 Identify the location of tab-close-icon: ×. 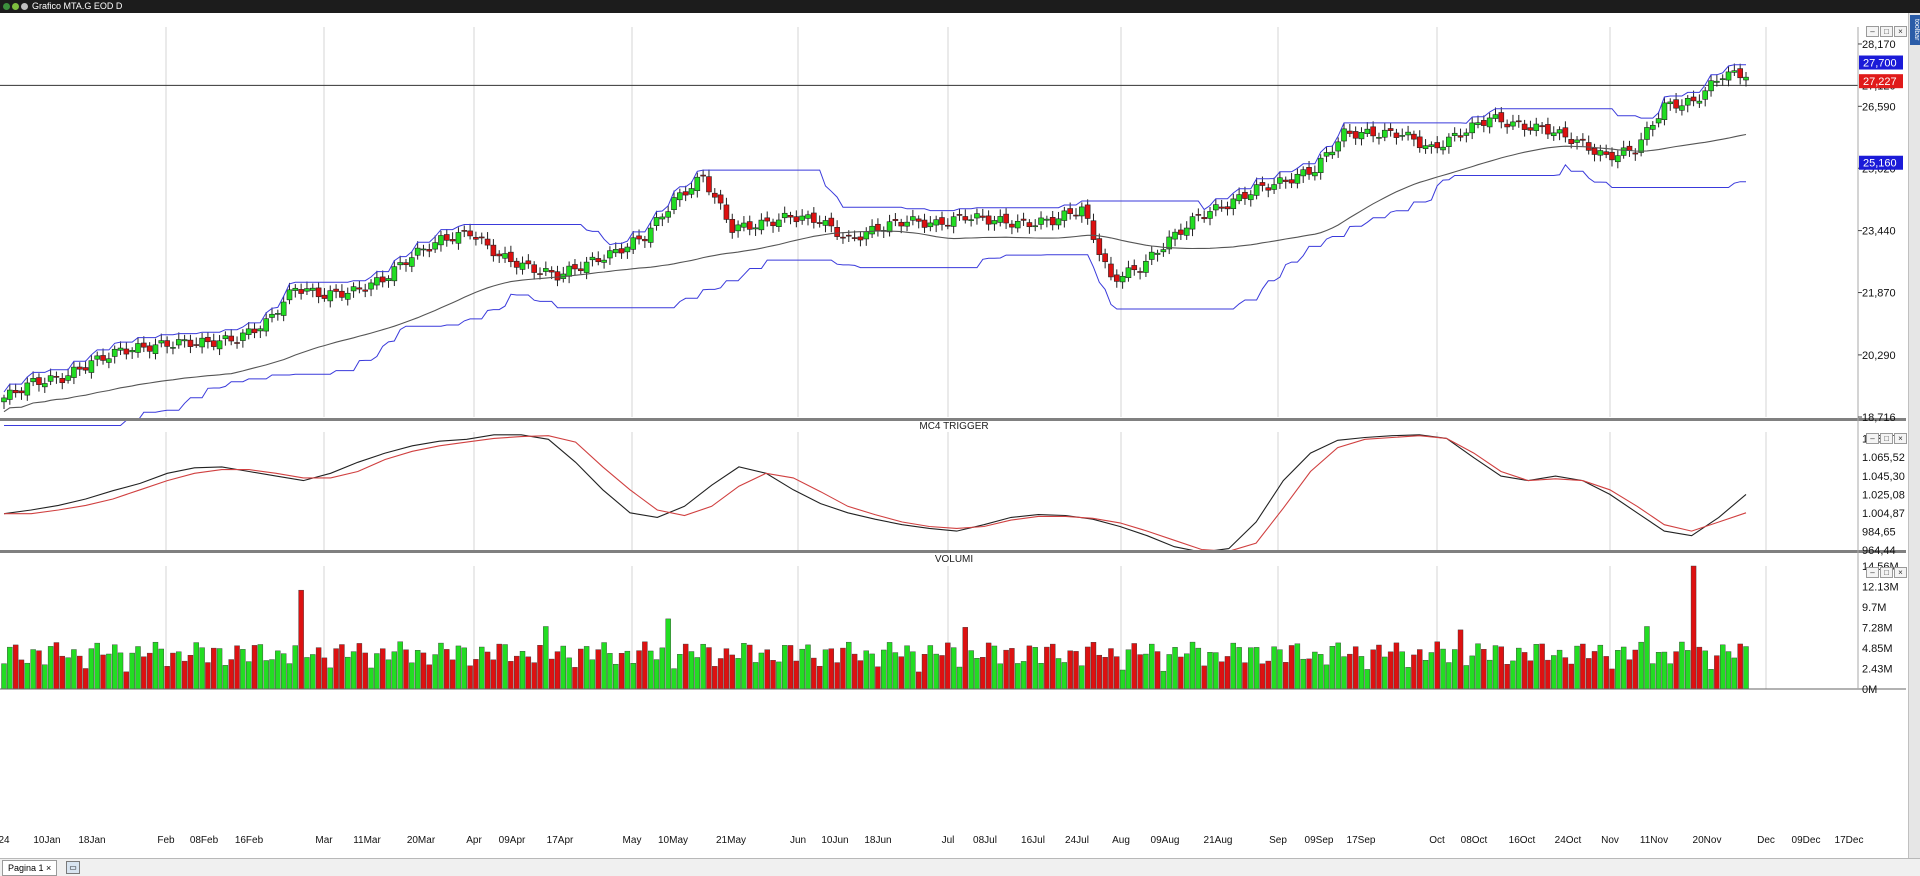
(49, 868).